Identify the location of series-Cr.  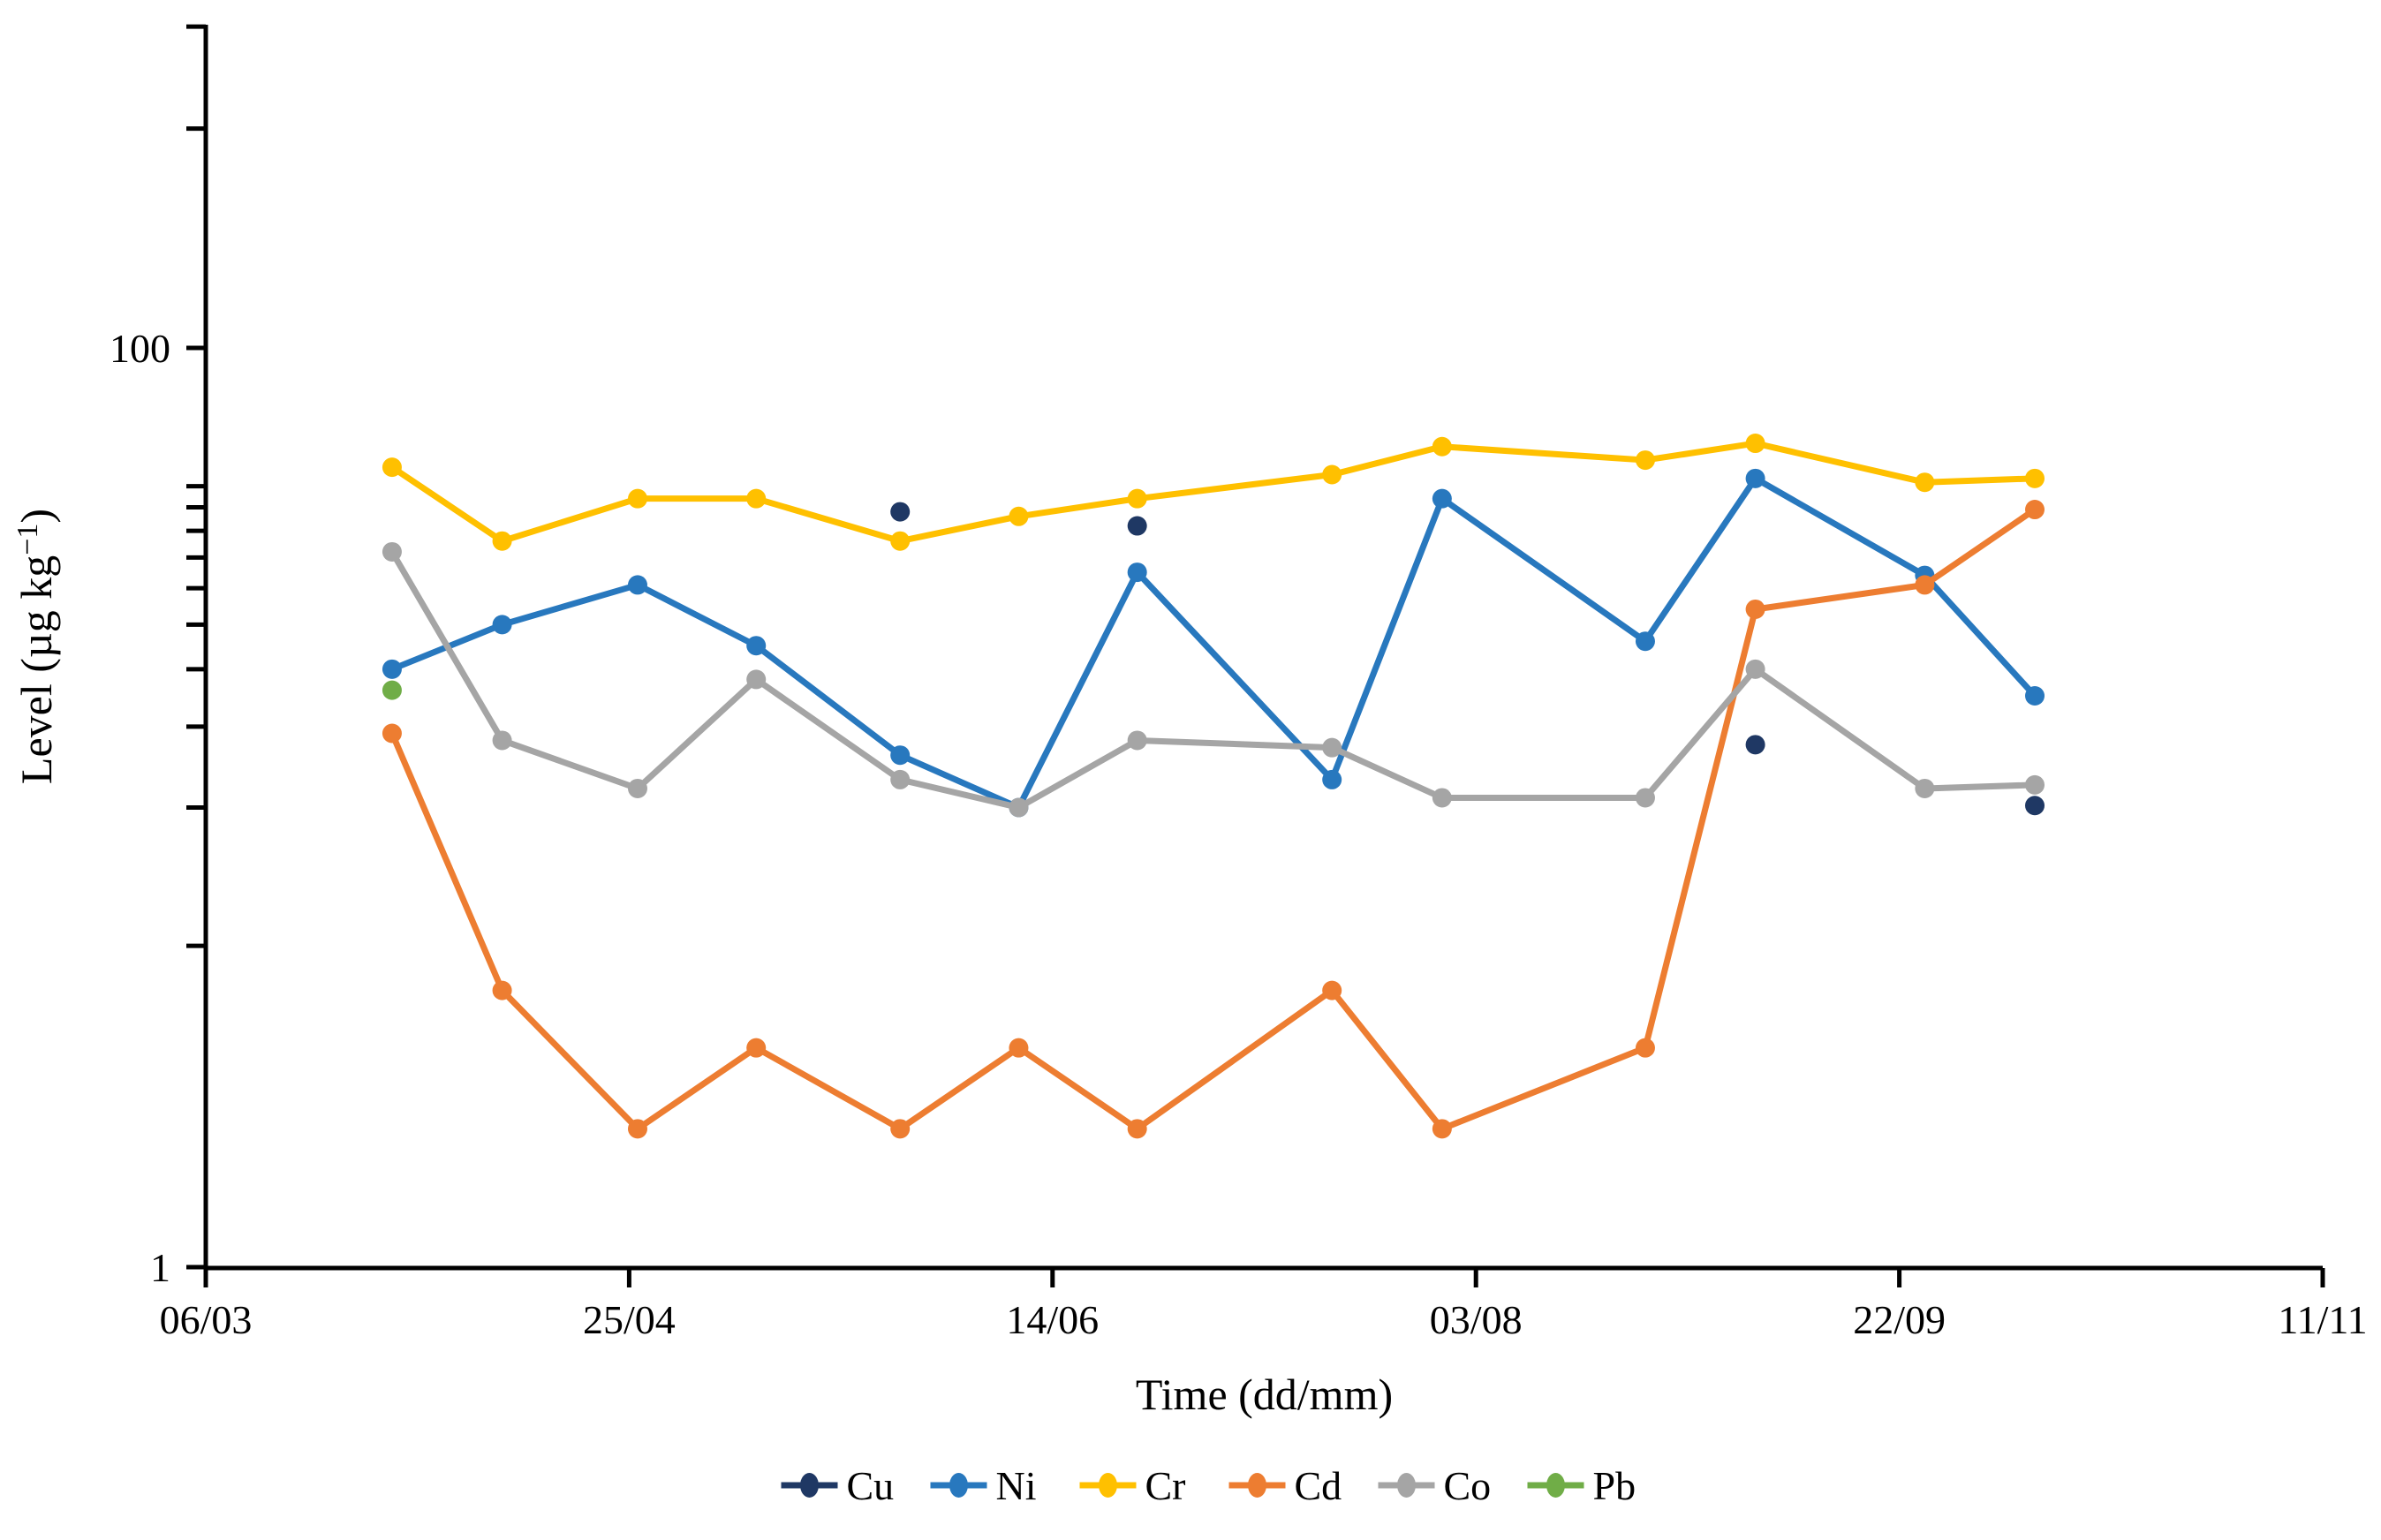
(1213, 492).